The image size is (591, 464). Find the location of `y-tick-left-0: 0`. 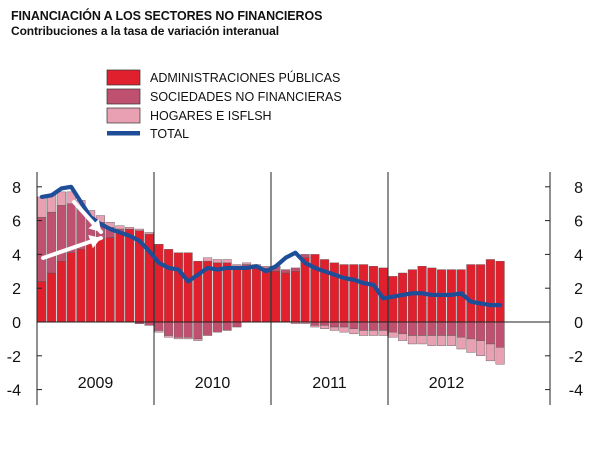

y-tick-left-0: 0 is located at coordinates (16, 323).